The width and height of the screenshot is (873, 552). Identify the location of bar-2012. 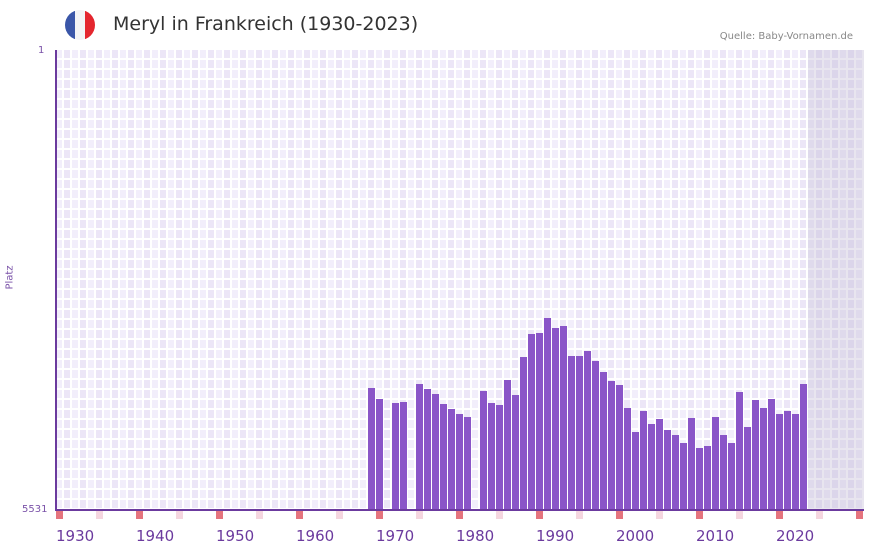
(715, 463).